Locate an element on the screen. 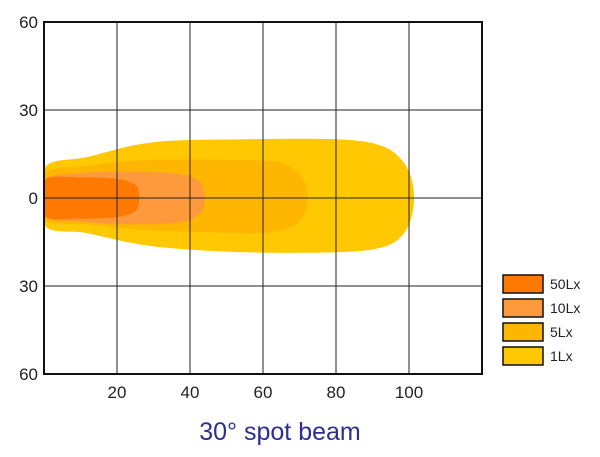 Image resolution: width=600 pixels, height=457 pixels. legend-label: 1Lx is located at coordinates (561, 356).